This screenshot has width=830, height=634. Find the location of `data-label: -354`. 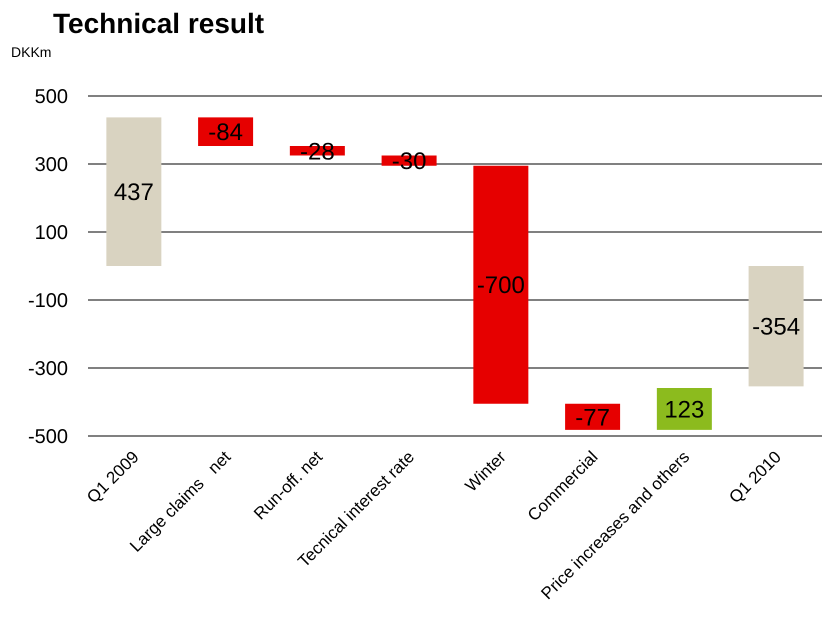

data-label: -354 is located at coordinates (776, 327).